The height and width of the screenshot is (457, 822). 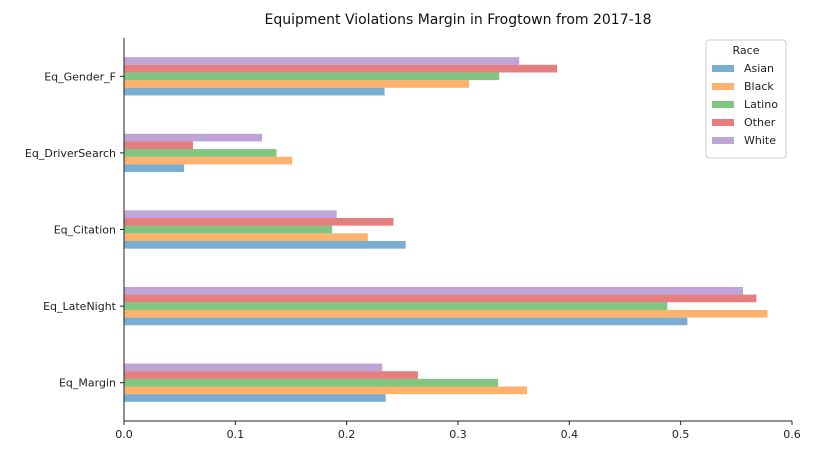 I want to click on bar-other-eq_citation, so click(x=259, y=222).